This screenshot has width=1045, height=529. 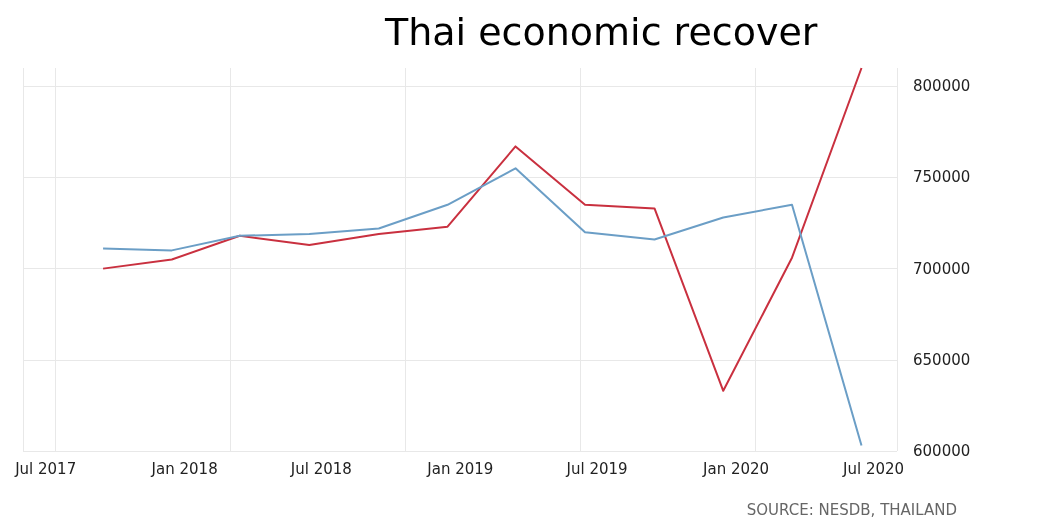 I want to click on x-tick-label: Jan 2018, so click(x=184, y=468).